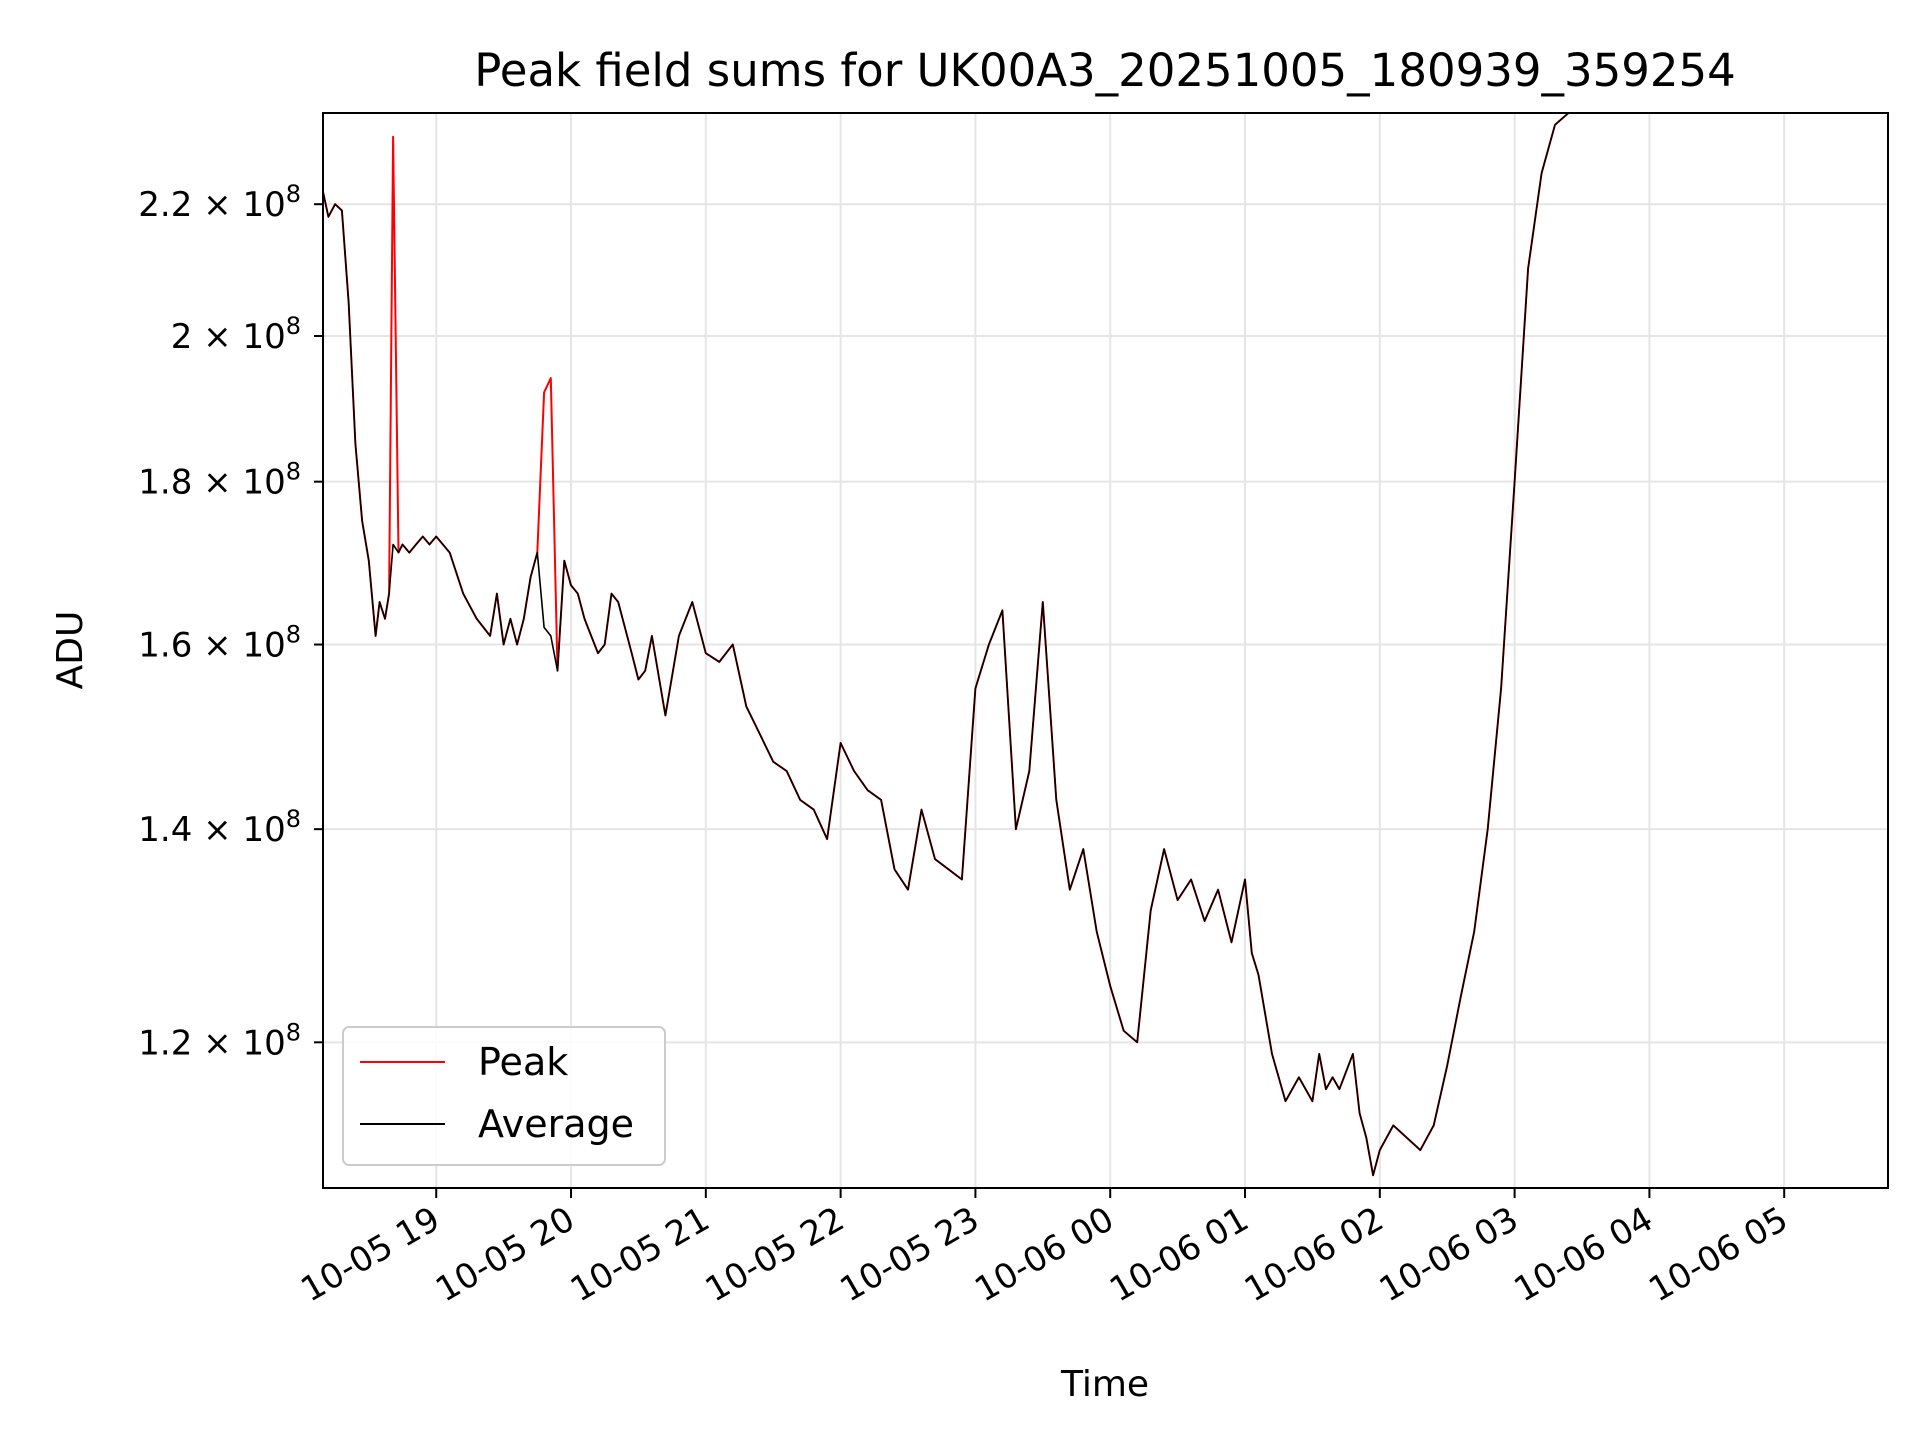  I want to click on legend-label-average: Average, so click(556, 1124).